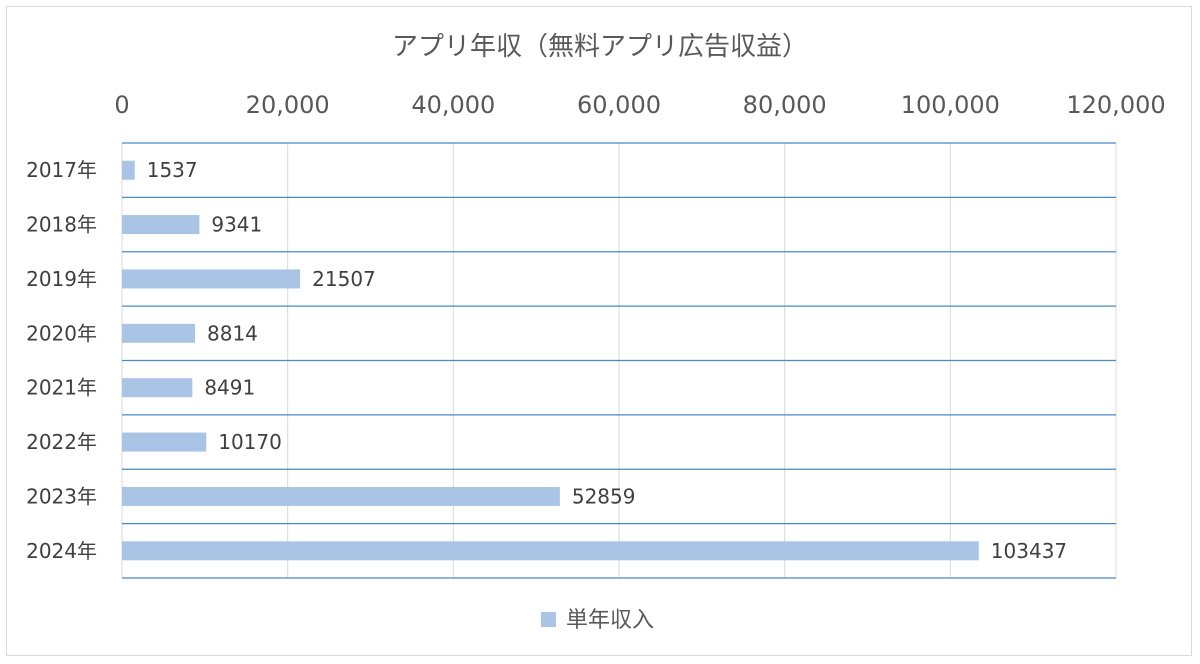 The height and width of the screenshot is (664, 1200). What do you see at coordinates (229, 388) in the screenshot?
I see `data-label: 8491` at bounding box center [229, 388].